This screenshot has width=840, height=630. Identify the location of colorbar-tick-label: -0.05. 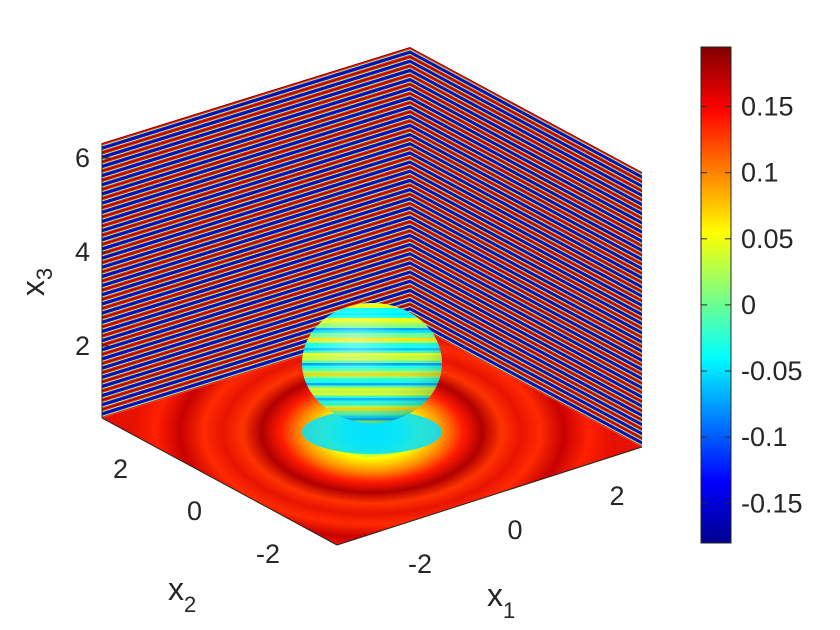
(772, 371).